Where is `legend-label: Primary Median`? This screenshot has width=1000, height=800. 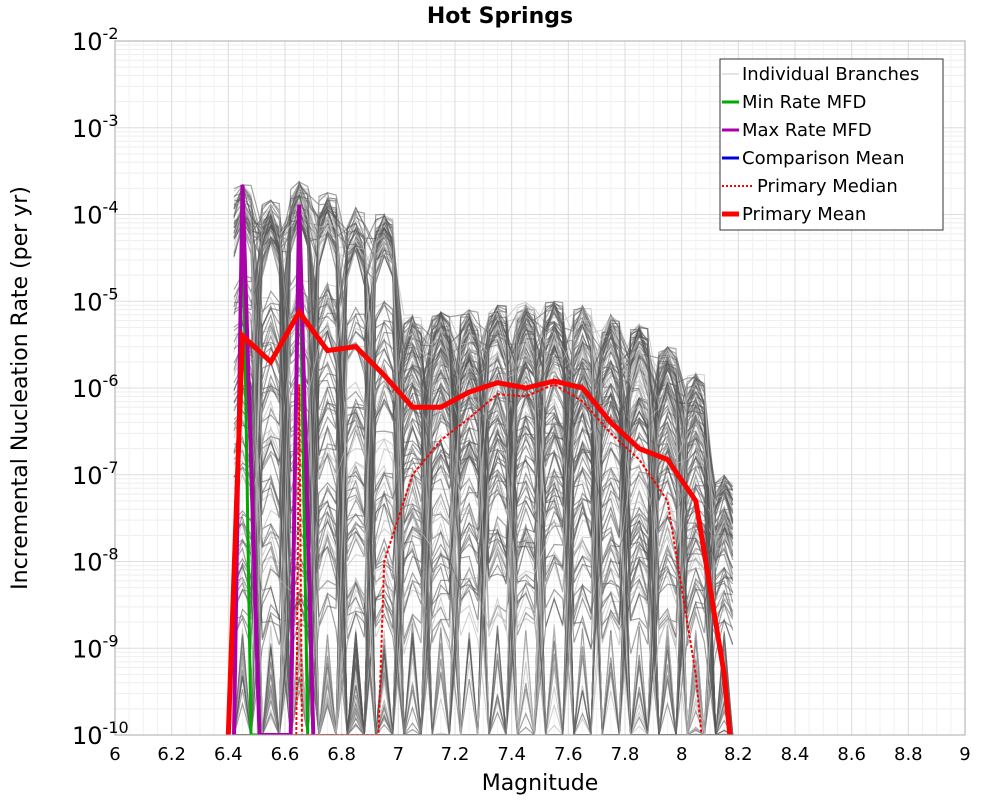
legend-label: Primary Median is located at coordinates (827, 186).